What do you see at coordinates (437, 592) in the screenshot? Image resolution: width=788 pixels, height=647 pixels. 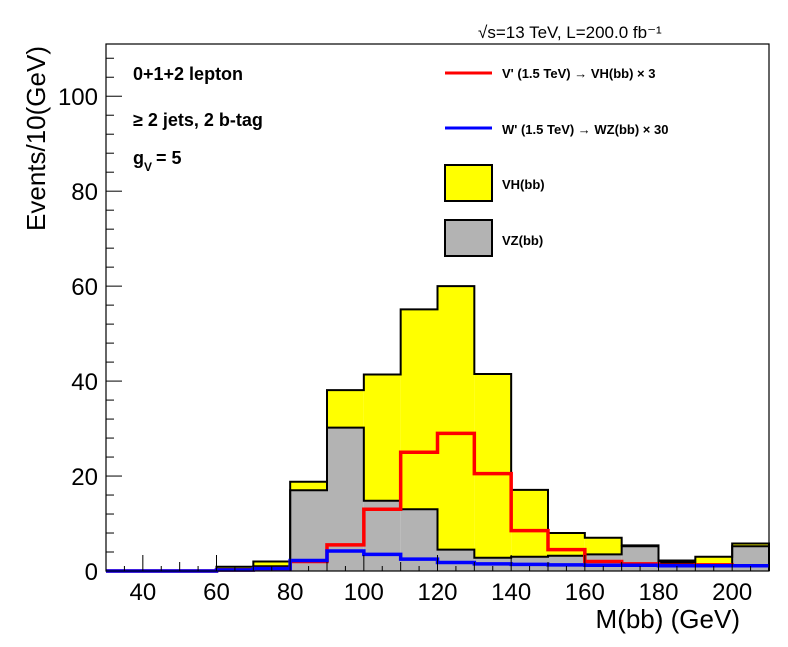 I see `x-tick-label: 120` at bounding box center [437, 592].